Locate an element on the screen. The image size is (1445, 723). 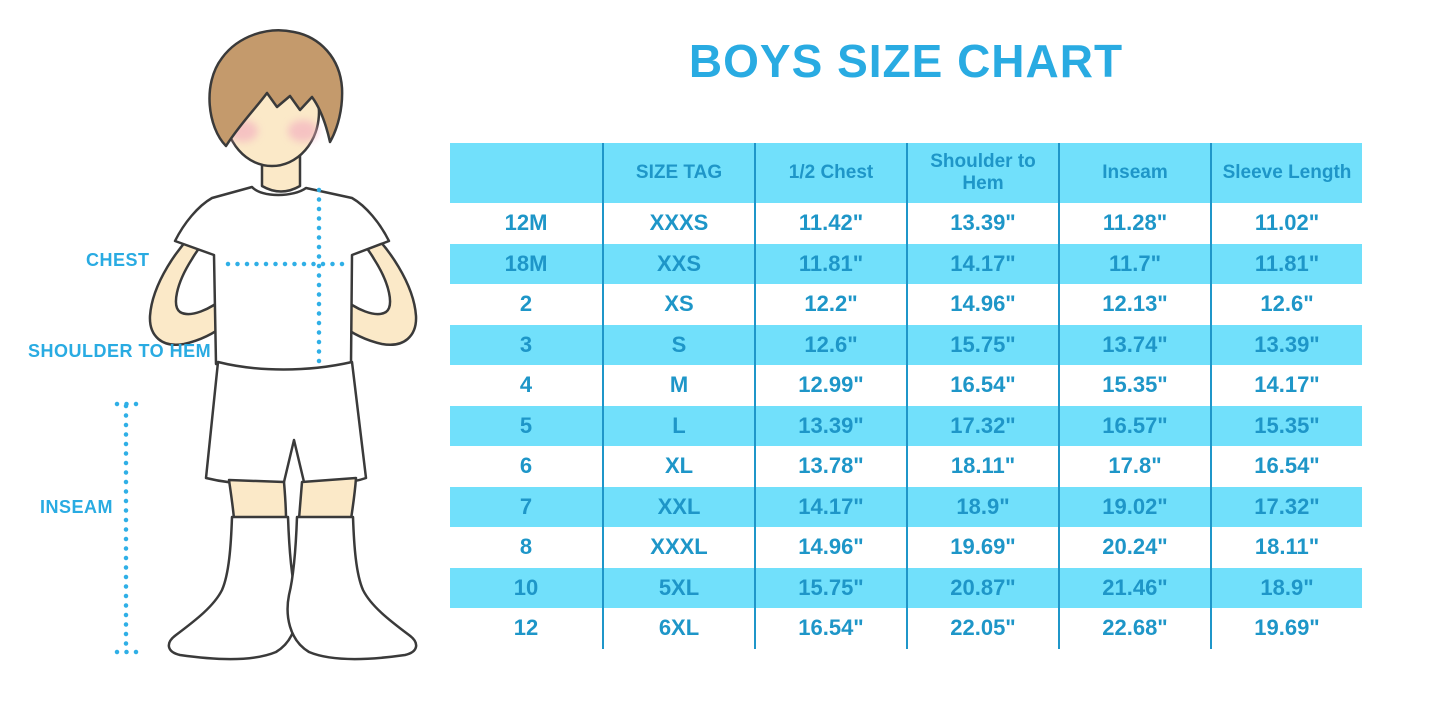
table-cell: 12.13" is located at coordinates (1134, 304).